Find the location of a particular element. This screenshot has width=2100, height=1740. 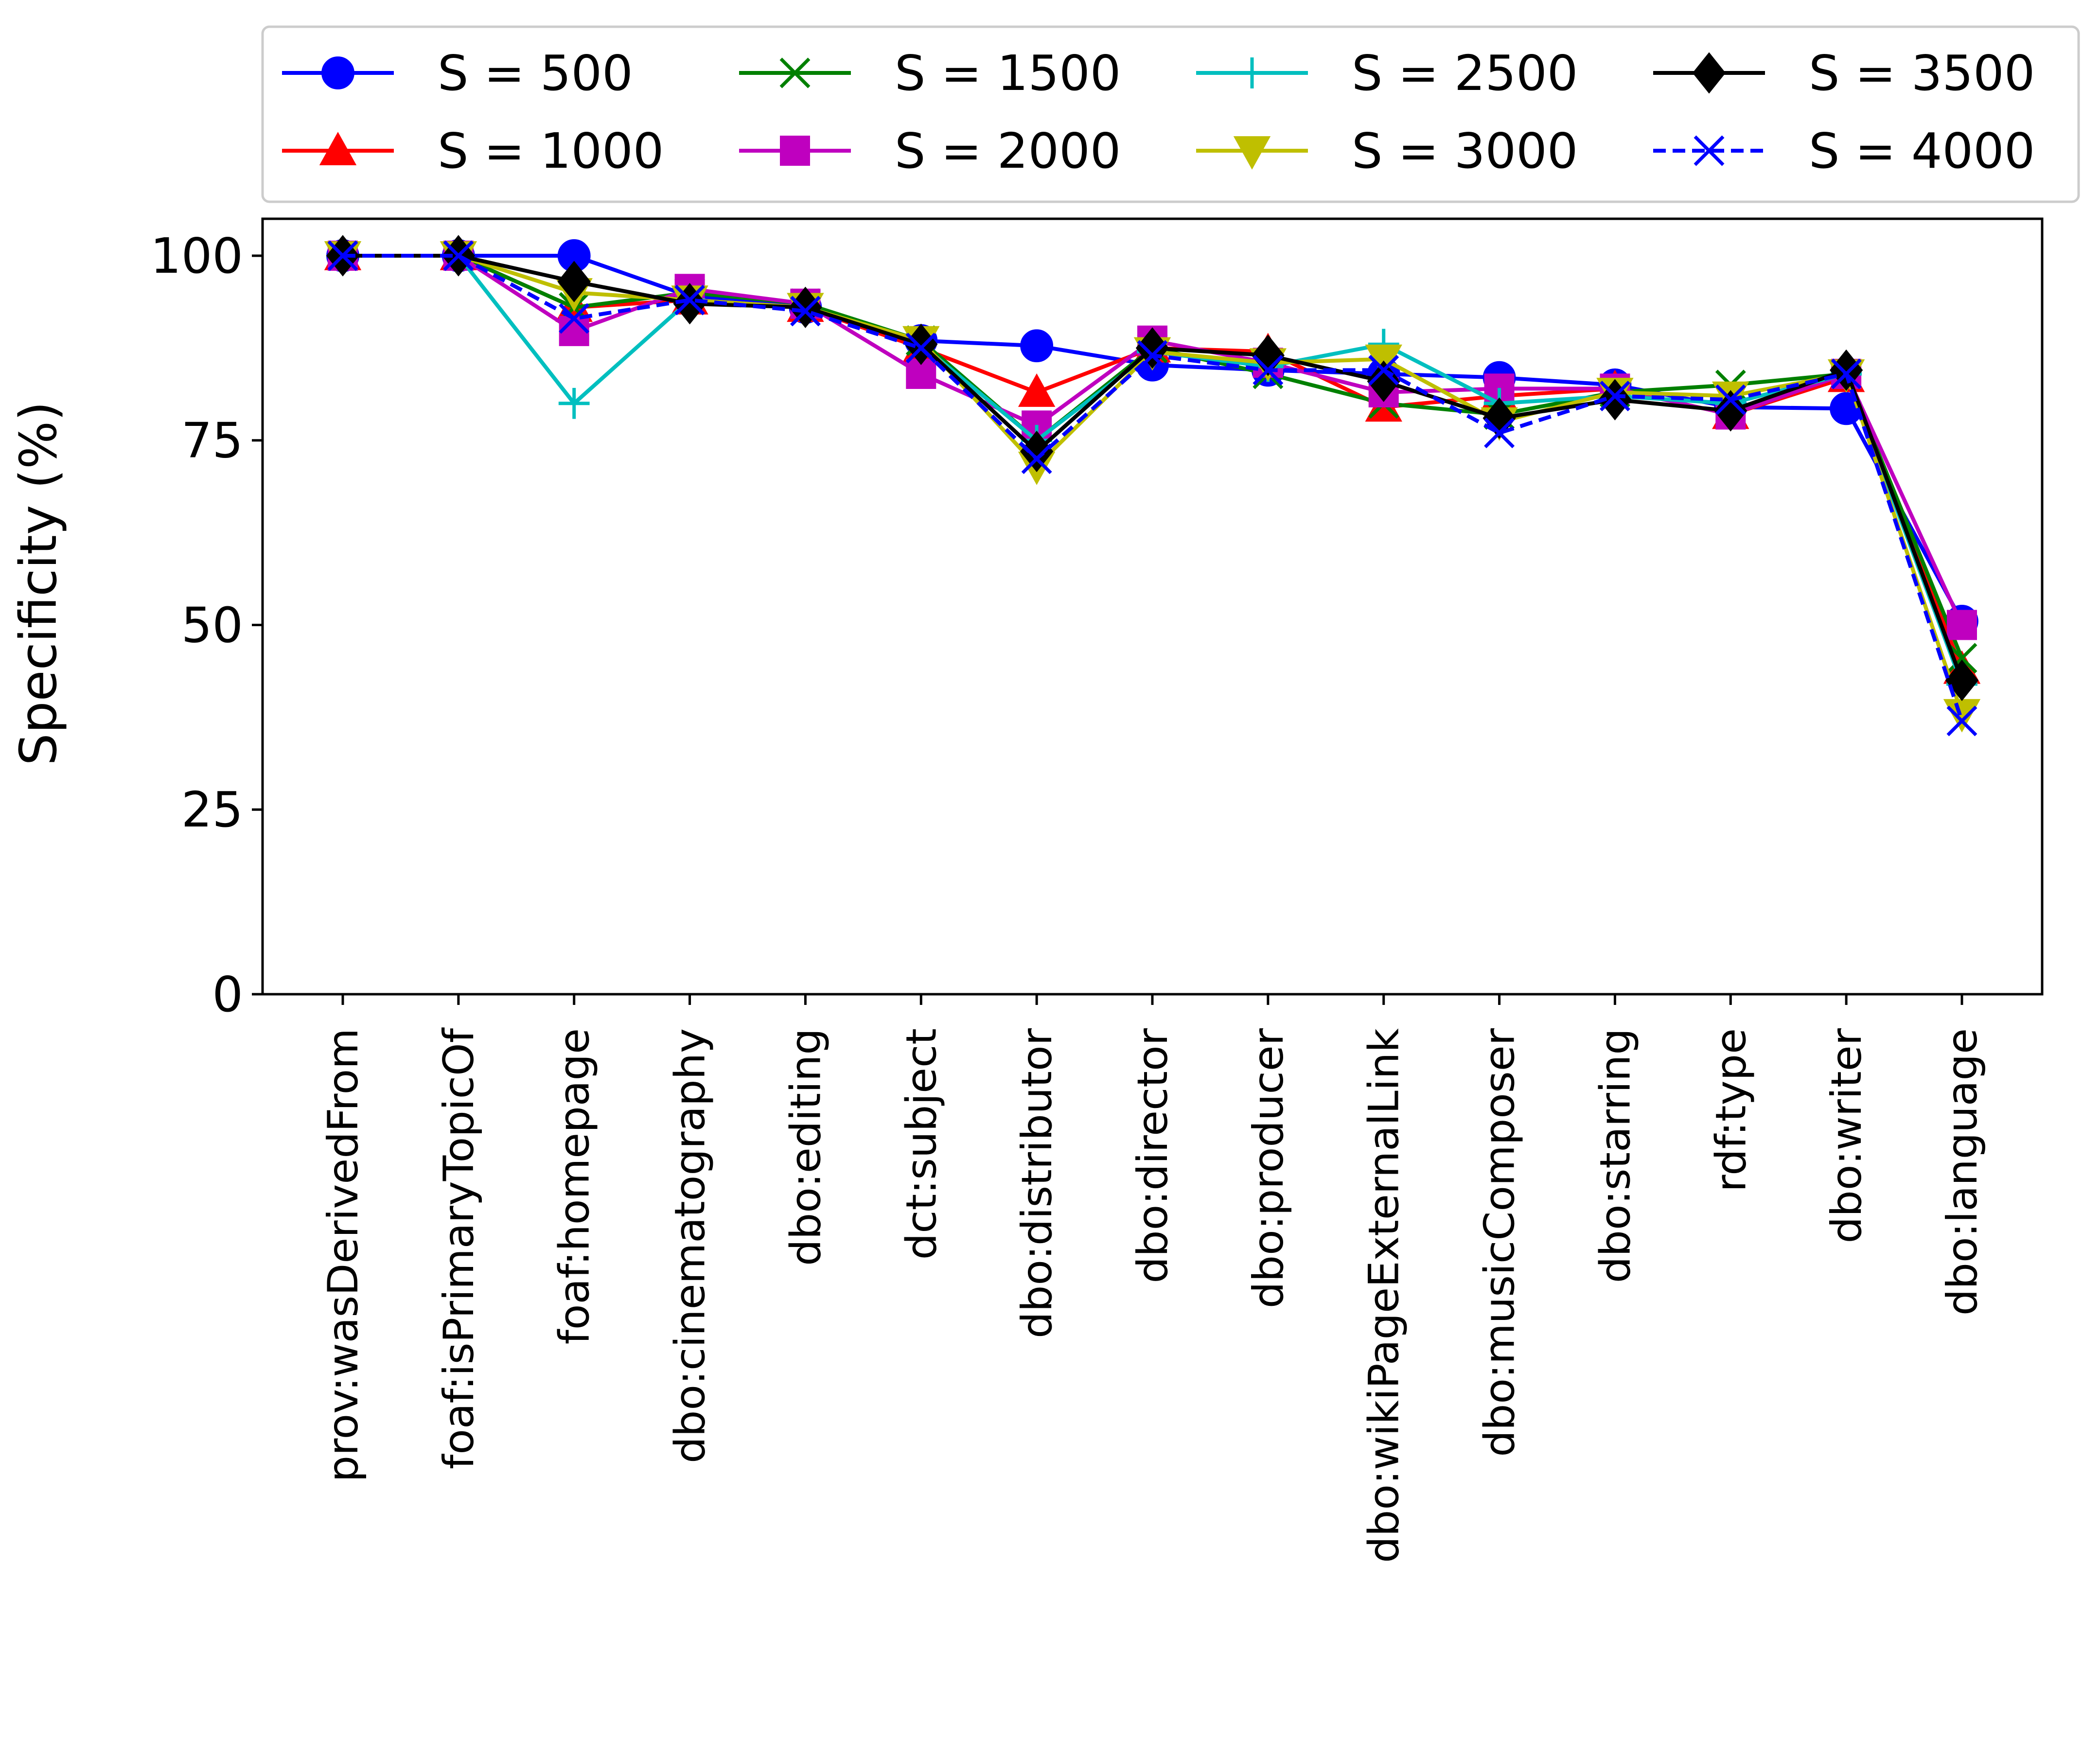

legend-label: S = 2000 is located at coordinates (1008, 151).